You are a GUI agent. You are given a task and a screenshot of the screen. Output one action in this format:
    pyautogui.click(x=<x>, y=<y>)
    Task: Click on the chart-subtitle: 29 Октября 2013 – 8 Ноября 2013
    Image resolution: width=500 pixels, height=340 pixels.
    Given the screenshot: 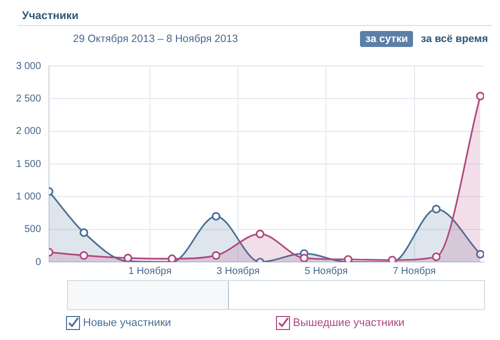 What is the action you would take?
    pyautogui.click(x=156, y=39)
    